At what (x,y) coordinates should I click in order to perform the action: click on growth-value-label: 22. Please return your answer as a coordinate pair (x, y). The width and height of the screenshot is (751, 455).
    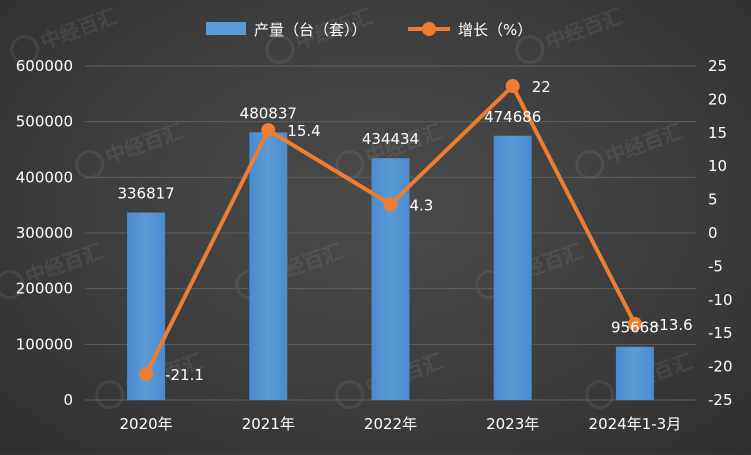
    Looking at the image, I should click on (541, 87).